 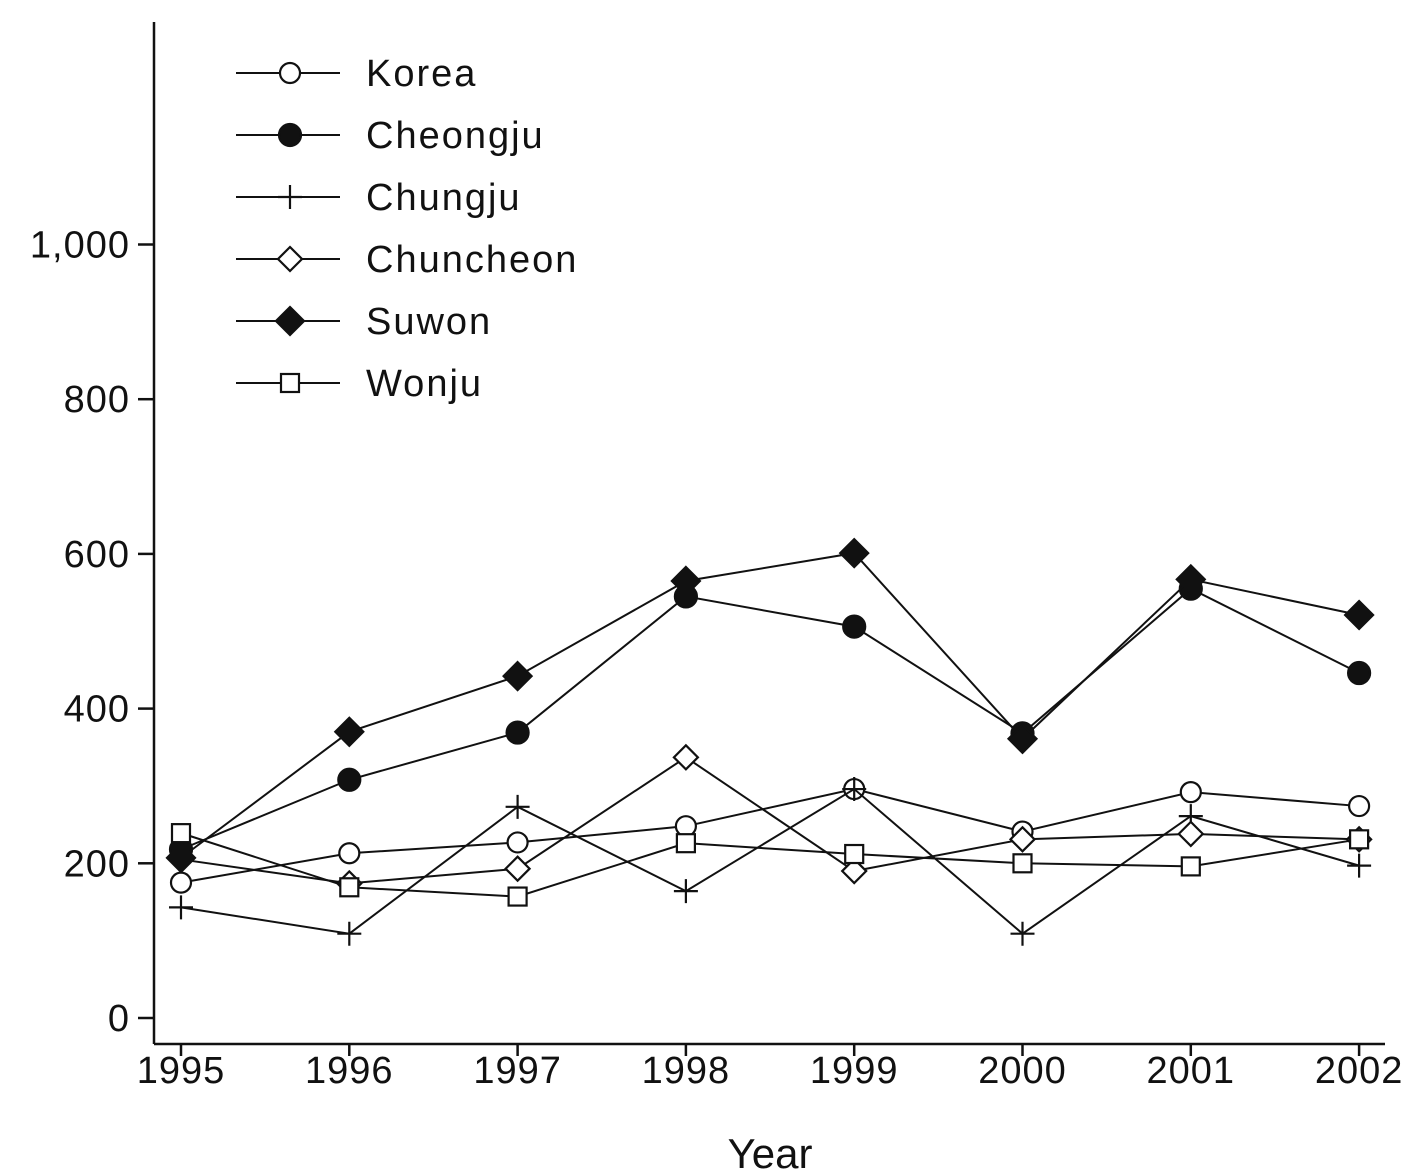 I want to click on legend-label: Suwon, so click(x=429, y=322).